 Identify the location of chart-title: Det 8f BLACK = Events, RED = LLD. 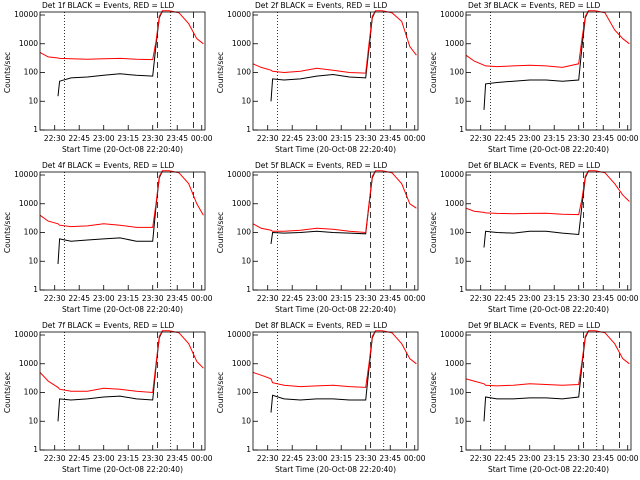
(321, 325).